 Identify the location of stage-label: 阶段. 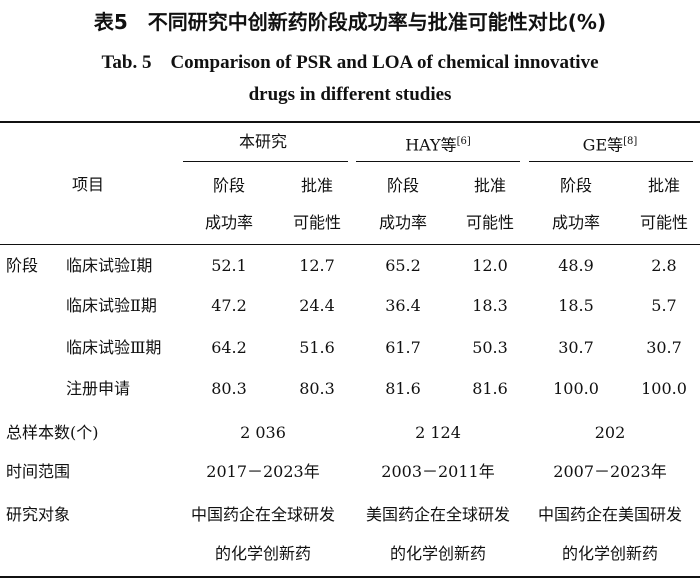
(22, 265).